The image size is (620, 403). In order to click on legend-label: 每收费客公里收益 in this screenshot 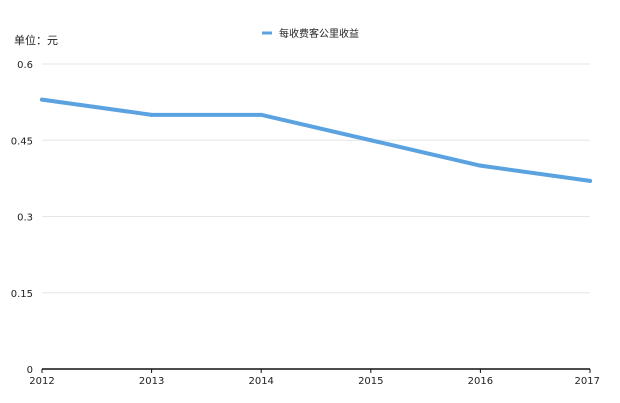, I will do `click(319, 33)`.